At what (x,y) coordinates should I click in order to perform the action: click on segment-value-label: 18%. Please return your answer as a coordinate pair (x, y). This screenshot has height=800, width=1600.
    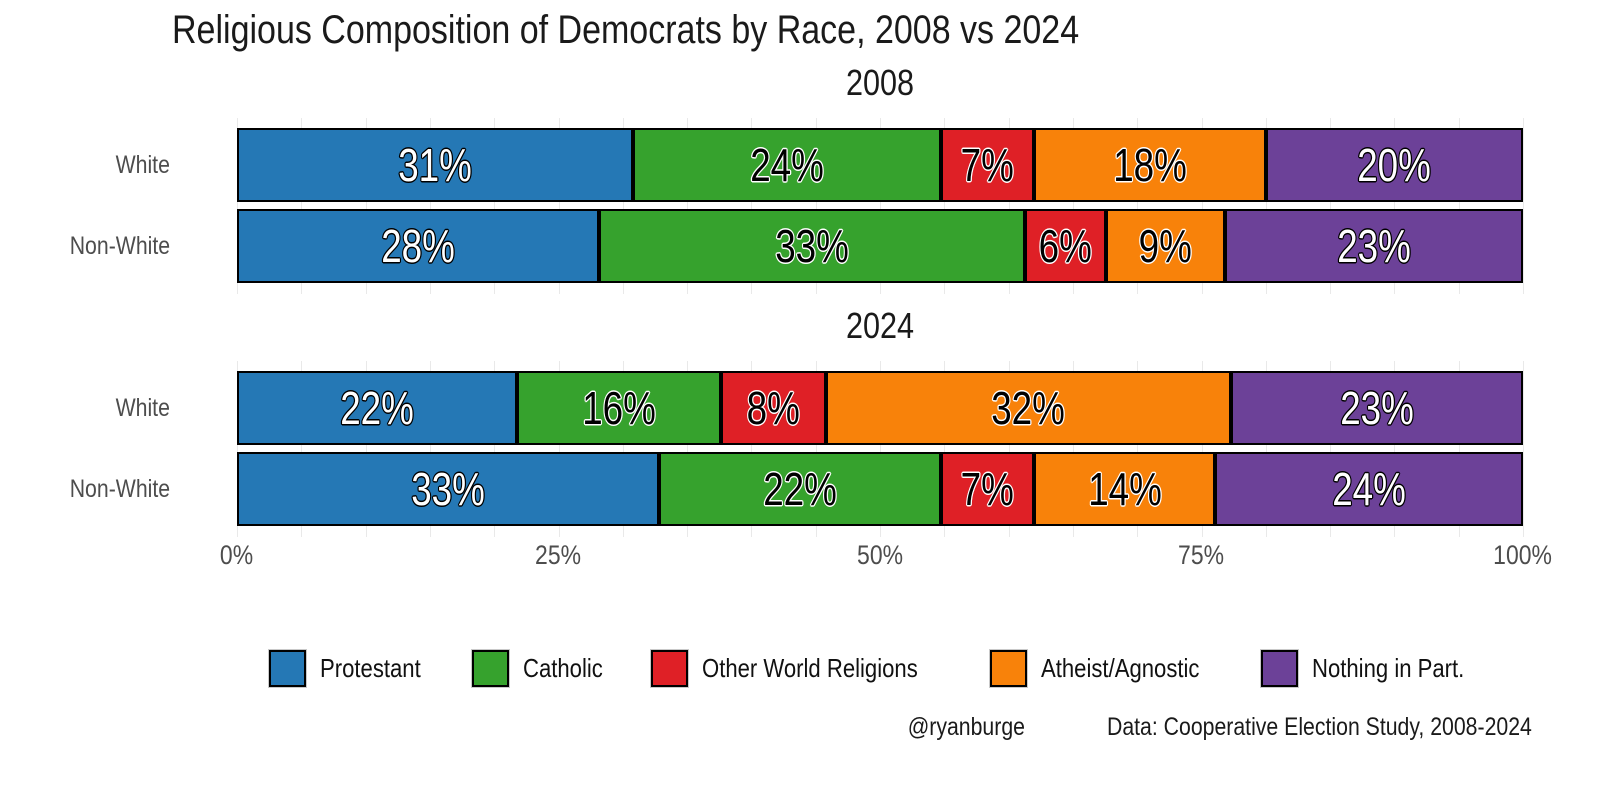
    Looking at the image, I should click on (1150, 165).